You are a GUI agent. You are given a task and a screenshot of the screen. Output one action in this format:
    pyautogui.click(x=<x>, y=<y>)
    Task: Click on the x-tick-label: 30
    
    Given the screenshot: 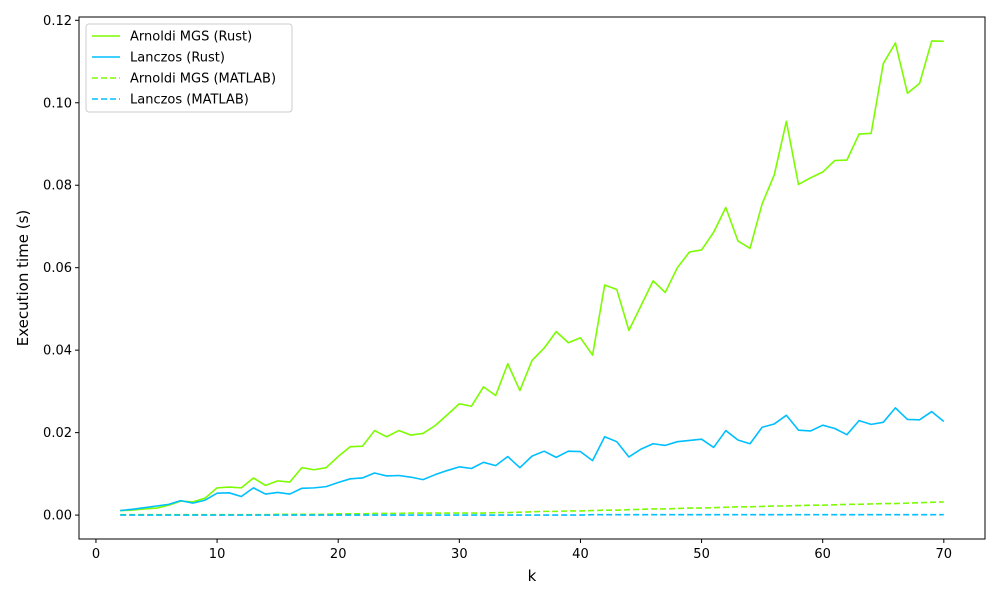 What is the action you would take?
    pyautogui.click(x=459, y=554)
    